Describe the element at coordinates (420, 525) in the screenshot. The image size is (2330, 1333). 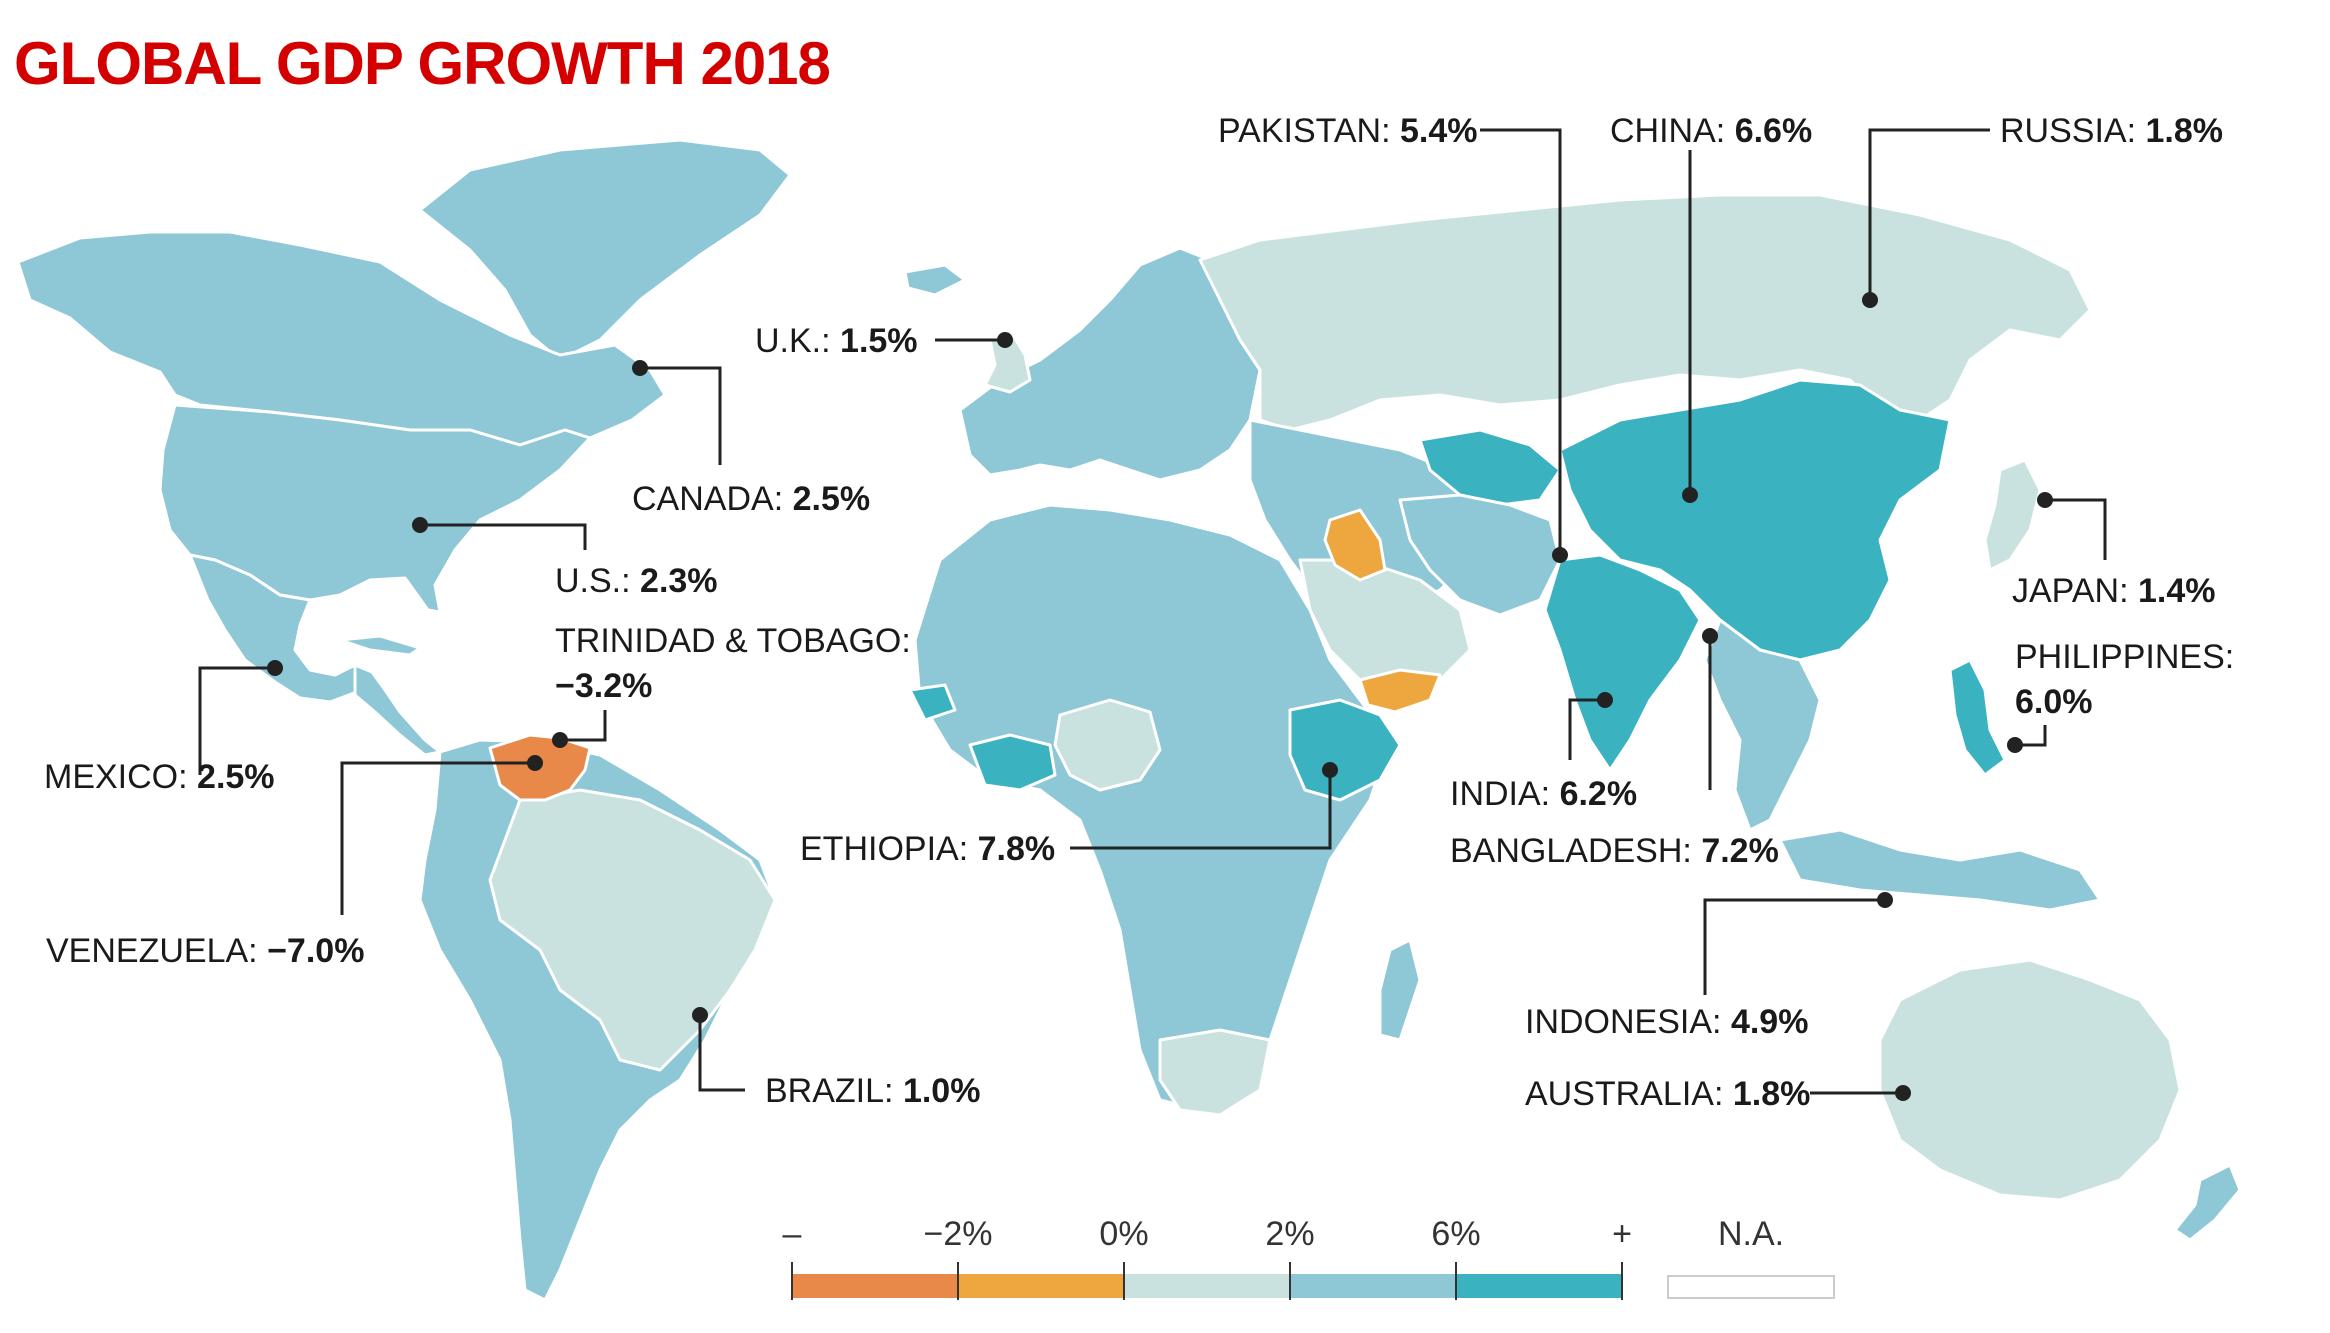
I see `us-marker` at that location.